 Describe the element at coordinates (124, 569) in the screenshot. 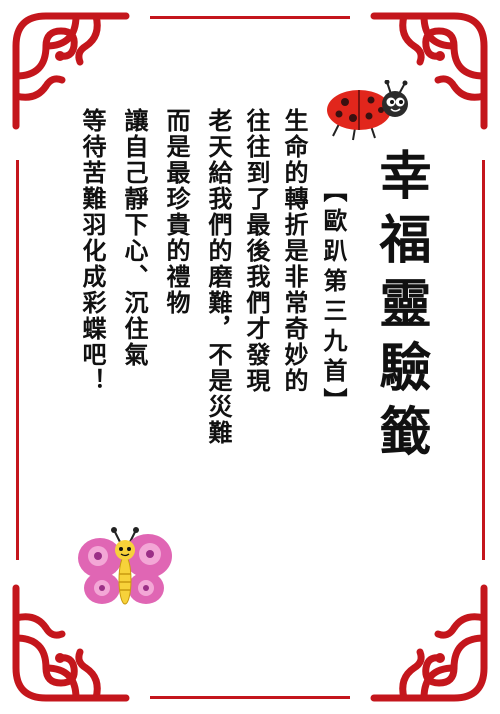

I see `butterfly-icon` at that location.